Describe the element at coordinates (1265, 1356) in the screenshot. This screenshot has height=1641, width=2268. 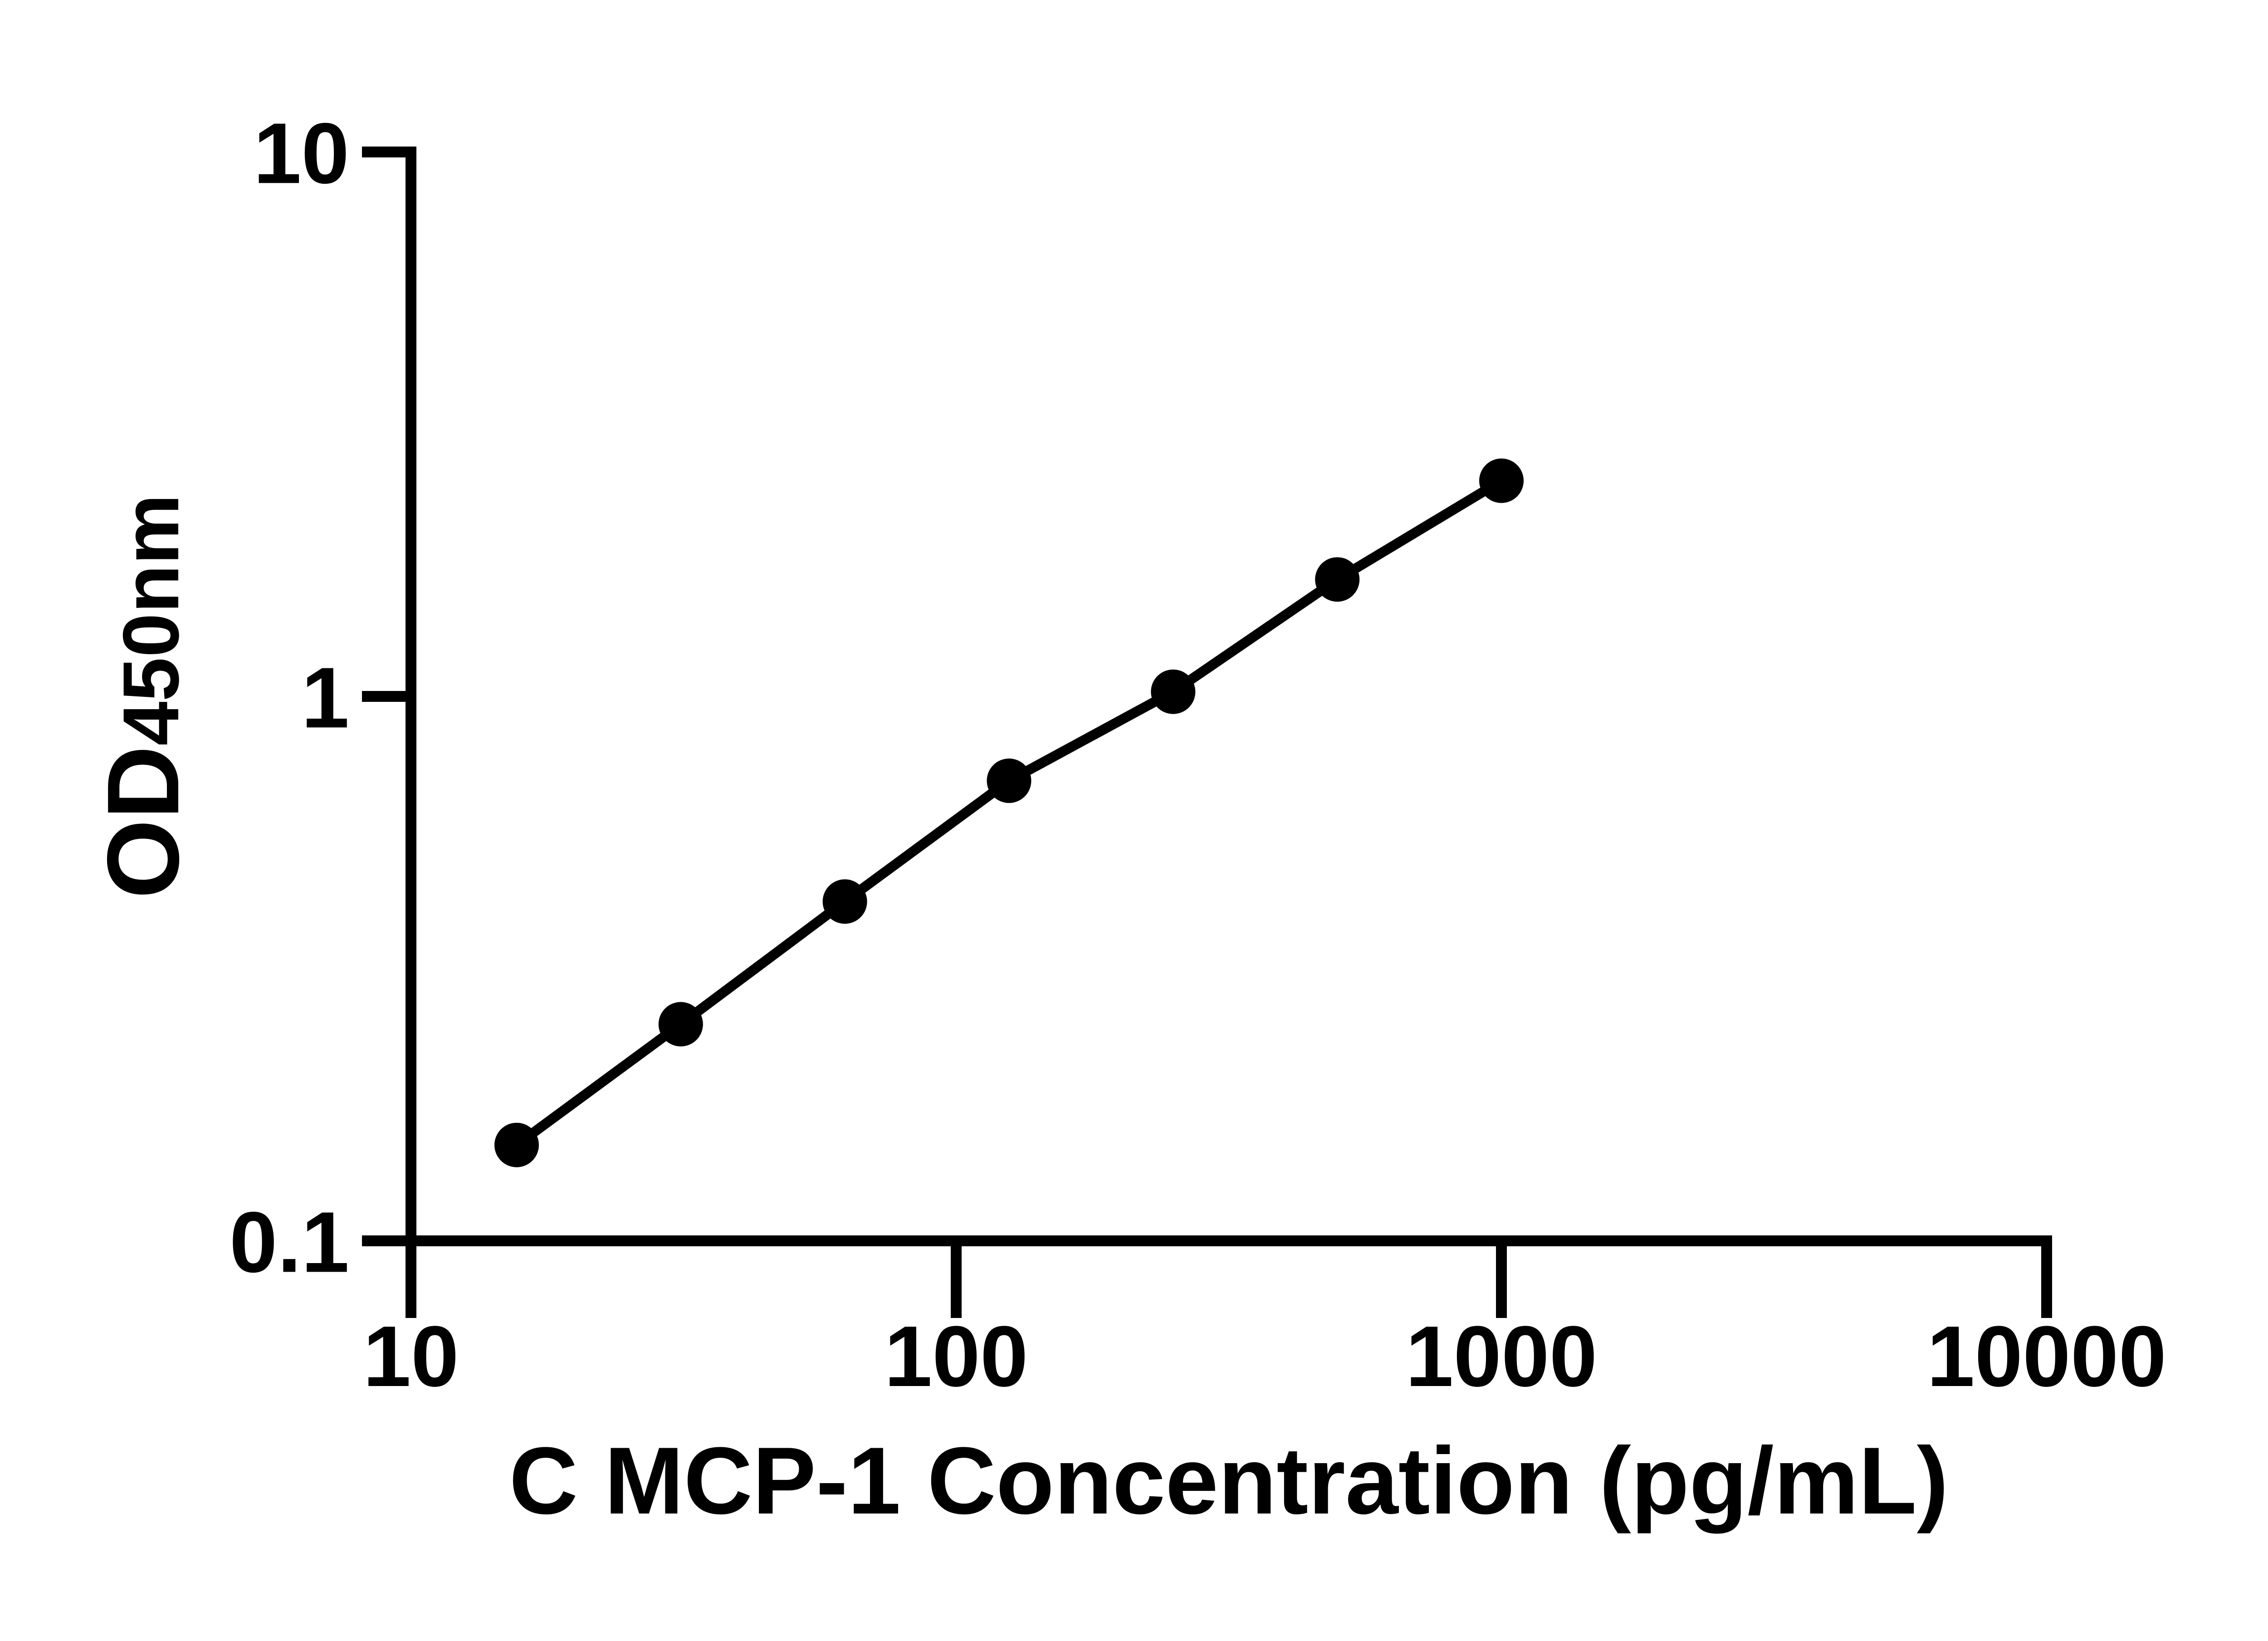
I see `x-axis-tick-labels: 10 100 1000 10000` at that location.